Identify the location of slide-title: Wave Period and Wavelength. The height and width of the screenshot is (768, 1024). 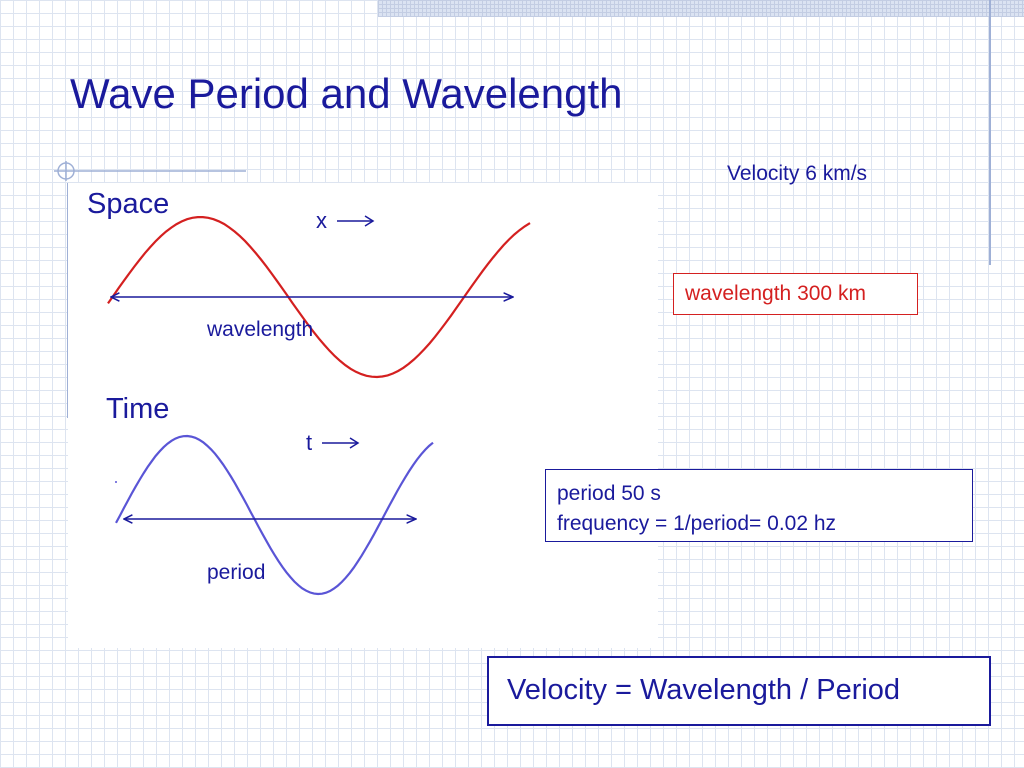
(346, 93).